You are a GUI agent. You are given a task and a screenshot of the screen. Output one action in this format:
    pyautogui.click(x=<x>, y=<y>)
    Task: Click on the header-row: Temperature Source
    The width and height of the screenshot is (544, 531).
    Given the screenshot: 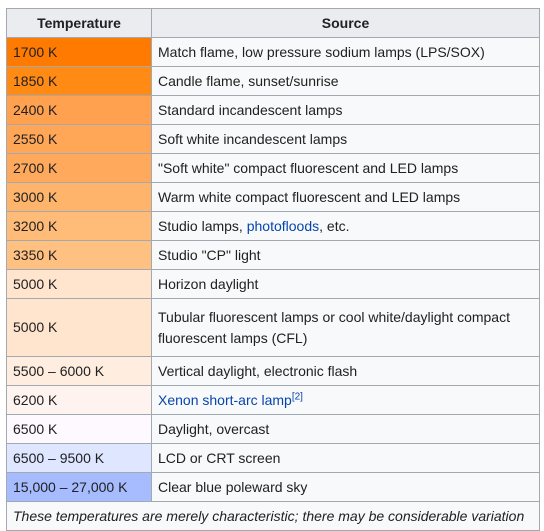 What is the action you would take?
    pyautogui.click(x=273, y=23)
    